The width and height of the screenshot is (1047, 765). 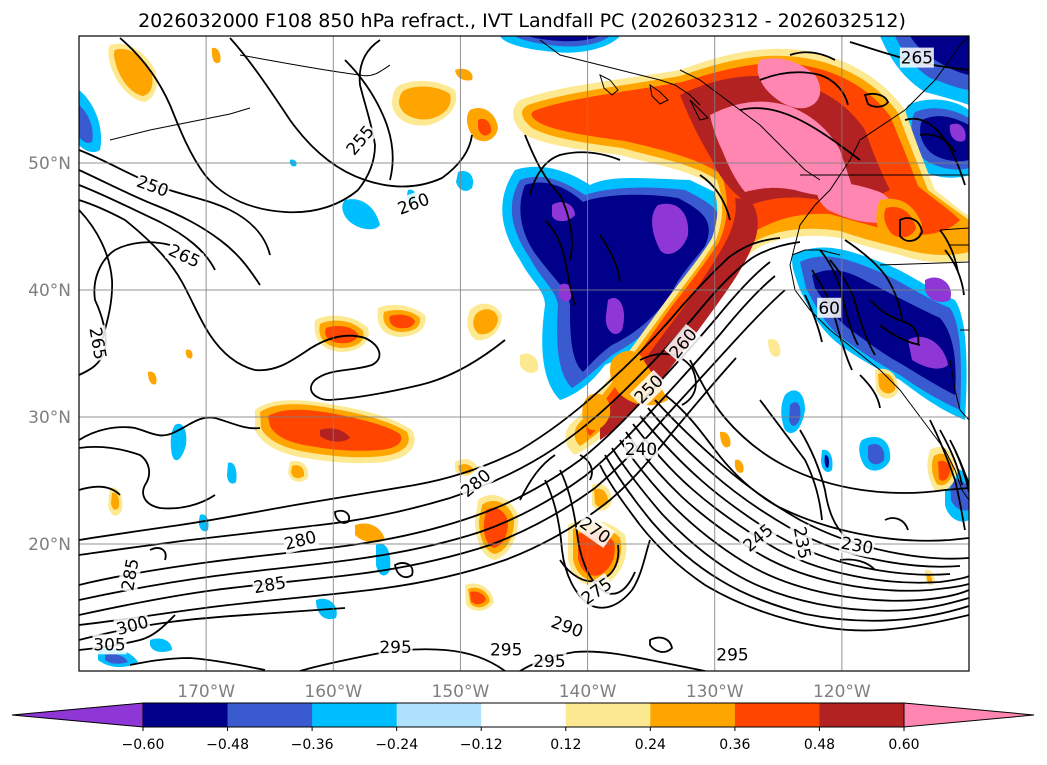 What do you see at coordinates (227, 745) in the screenshot?
I see `colorbar-tick-label: −0.48` at bounding box center [227, 745].